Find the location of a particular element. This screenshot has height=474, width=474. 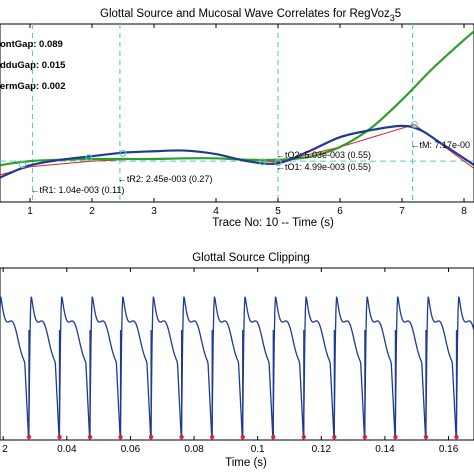

xtick-label: 7 is located at coordinates (402, 211).